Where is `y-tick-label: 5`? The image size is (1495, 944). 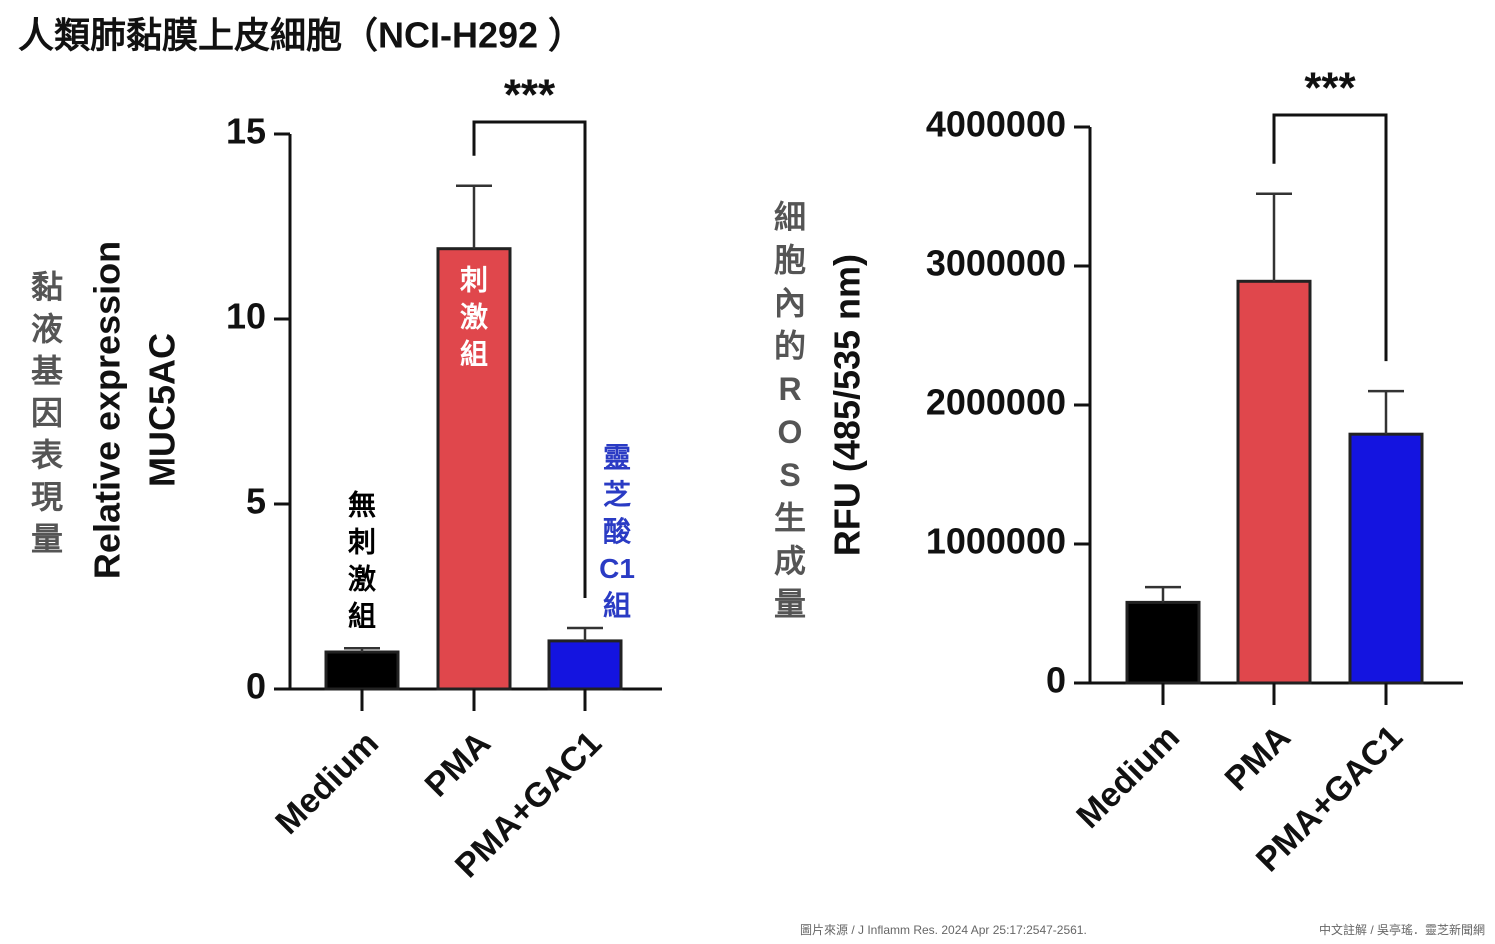 y-tick-label: 5 is located at coordinates (256, 501).